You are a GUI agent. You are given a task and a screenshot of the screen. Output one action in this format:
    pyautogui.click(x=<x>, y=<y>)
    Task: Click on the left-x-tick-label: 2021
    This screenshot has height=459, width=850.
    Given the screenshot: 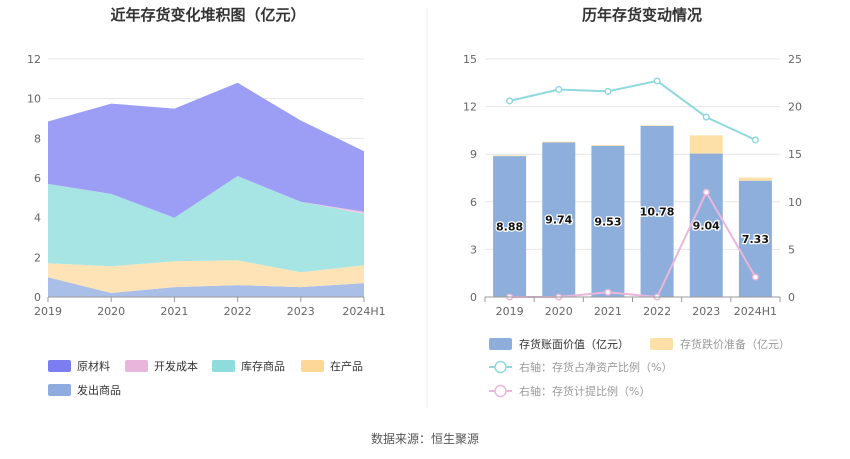 What is the action you would take?
    pyautogui.click(x=174, y=311)
    